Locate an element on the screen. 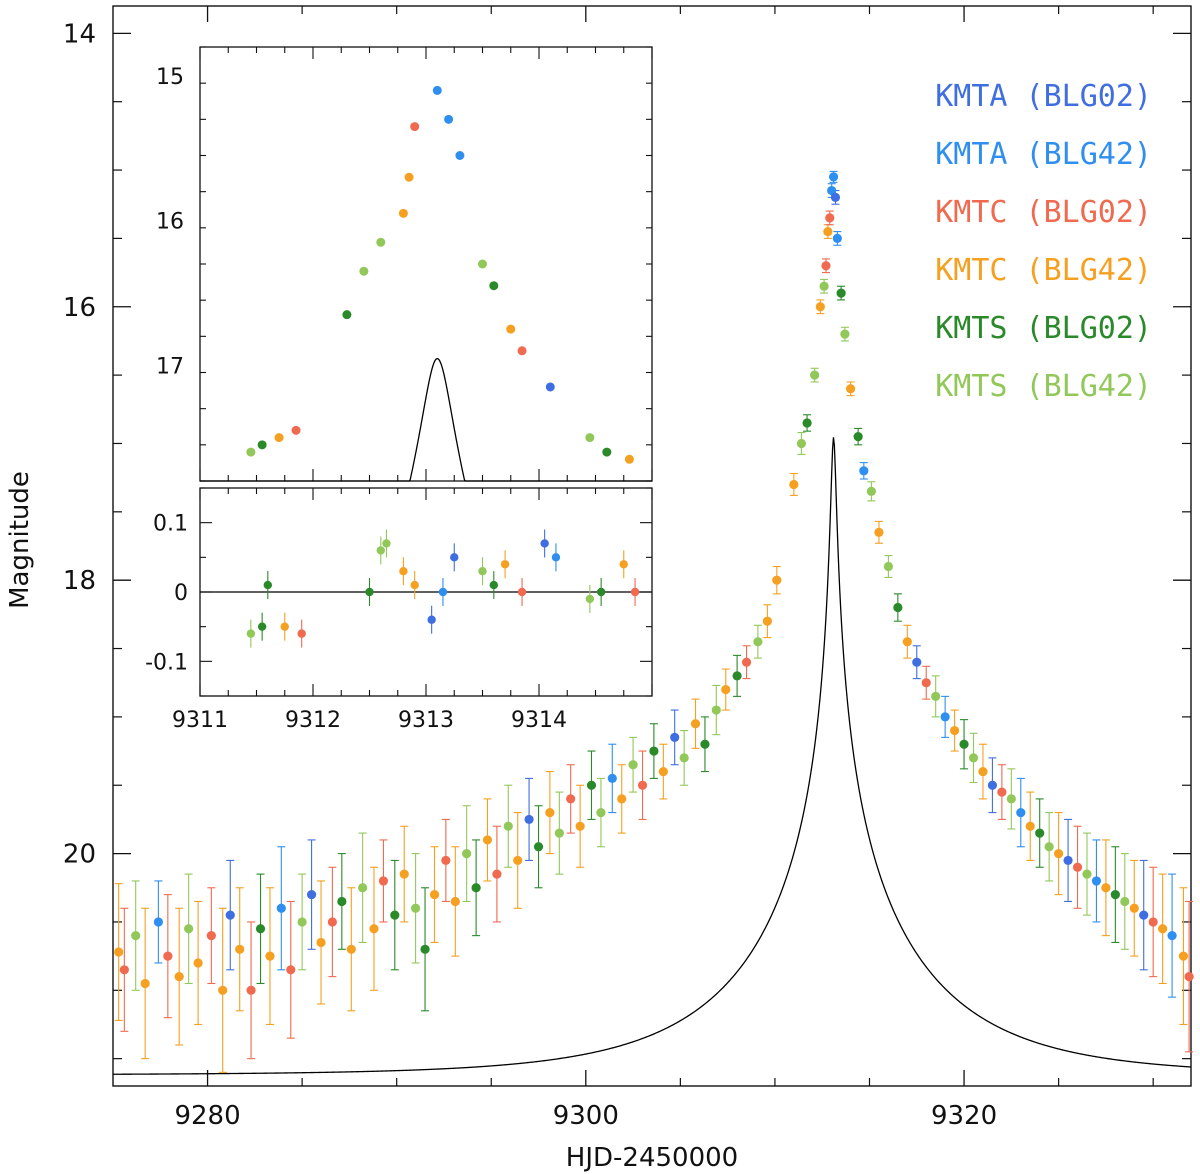  inset-x-tick-label: 9313 is located at coordinates (426, 720).